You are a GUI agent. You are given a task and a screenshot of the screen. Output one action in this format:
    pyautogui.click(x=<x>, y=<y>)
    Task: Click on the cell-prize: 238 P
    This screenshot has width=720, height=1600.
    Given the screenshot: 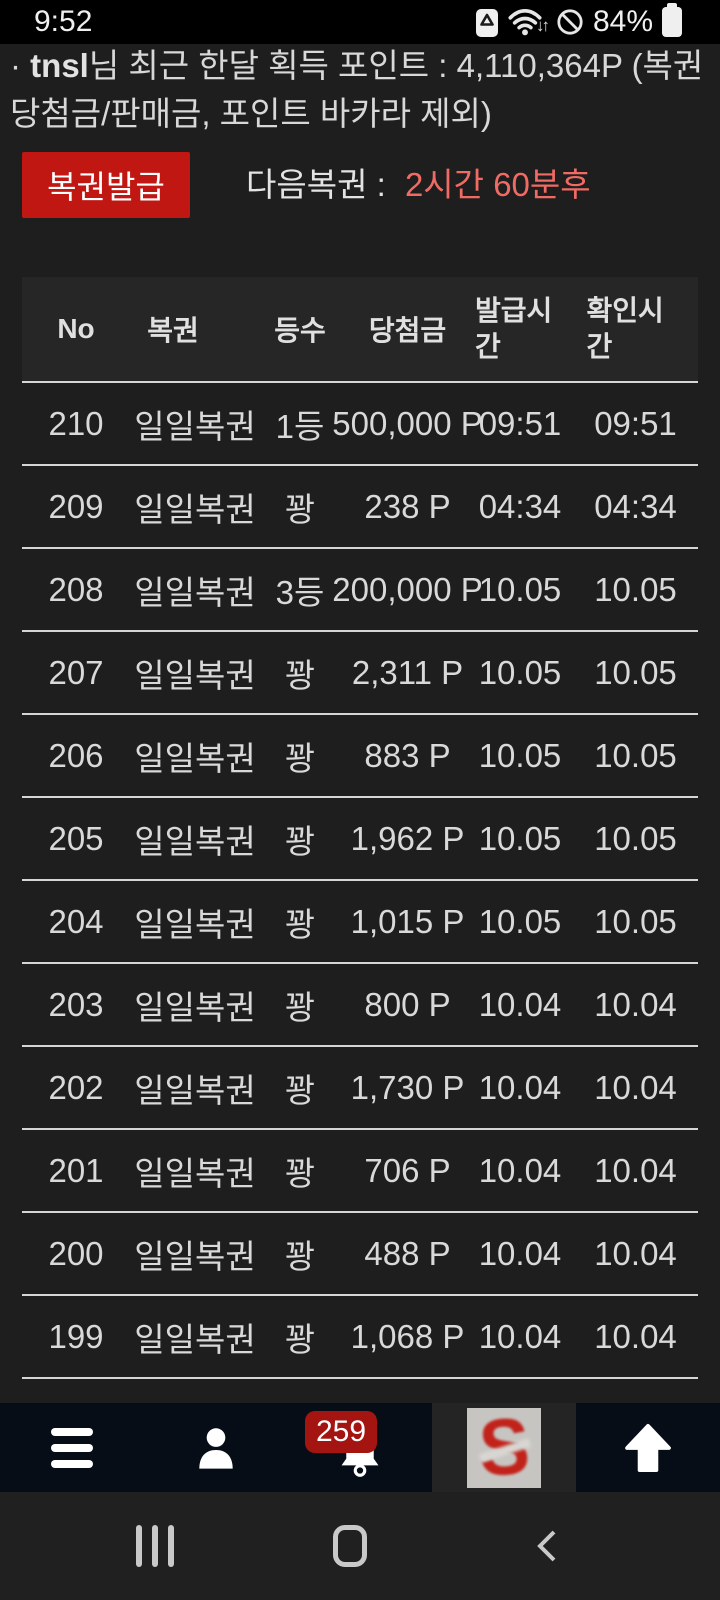 What is the action you would take?
    pyautogui.click(x=407, y=506)
    